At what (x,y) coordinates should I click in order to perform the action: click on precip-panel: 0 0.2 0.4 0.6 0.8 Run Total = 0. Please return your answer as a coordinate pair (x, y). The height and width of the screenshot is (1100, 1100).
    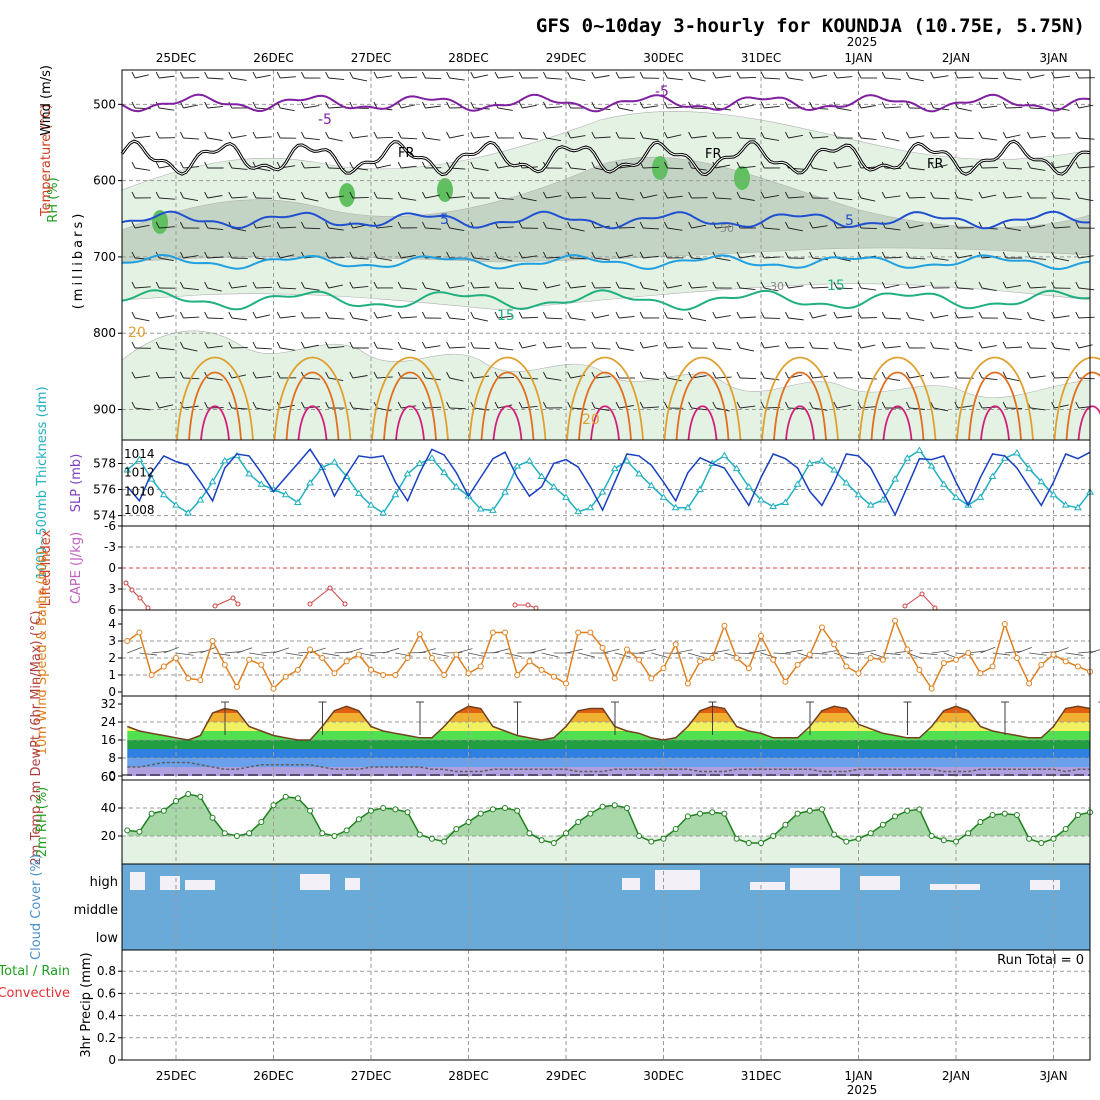
    Looking at the image, I should click on (594, 1008).